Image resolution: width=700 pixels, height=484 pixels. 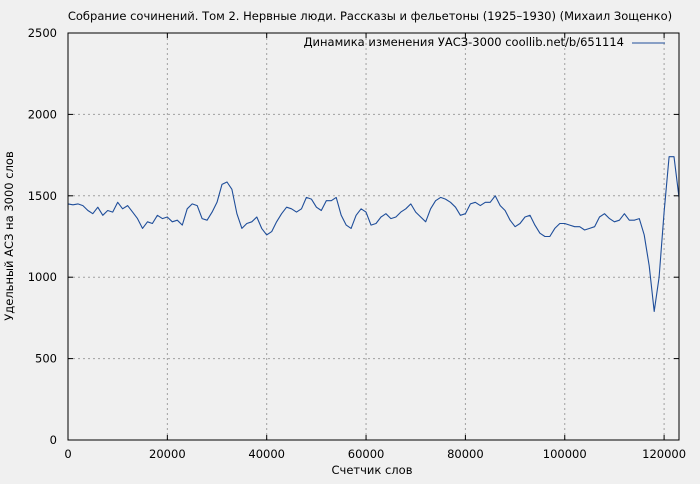 What do you see at coordinates (167, 454) in the screenshot?
I see `x-tick-label: 20000` at bounding box center [167, 454].